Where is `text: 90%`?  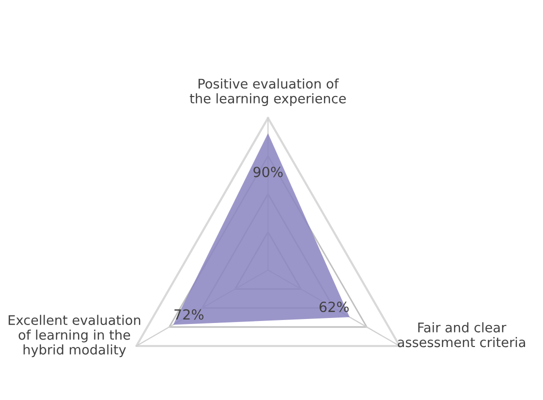
text: 90% is located at coordinates (268, 172).